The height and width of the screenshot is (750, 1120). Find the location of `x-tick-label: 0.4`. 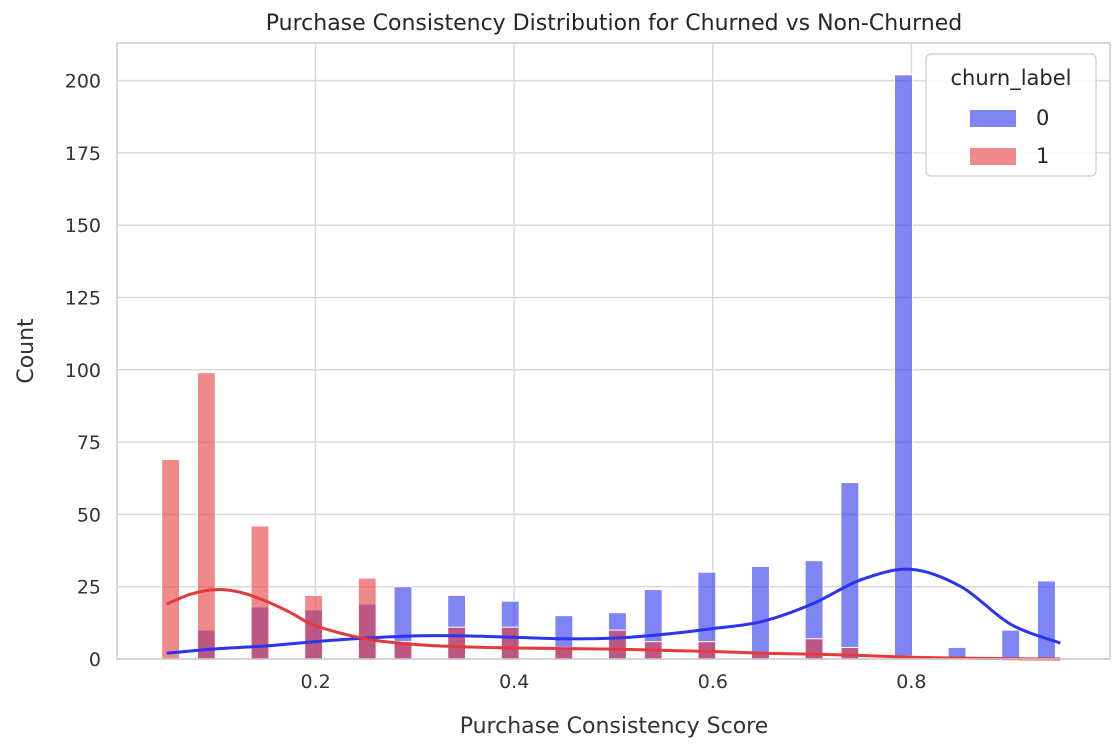

x-tick-label: 0.4 is located at coordinates (514, 682).